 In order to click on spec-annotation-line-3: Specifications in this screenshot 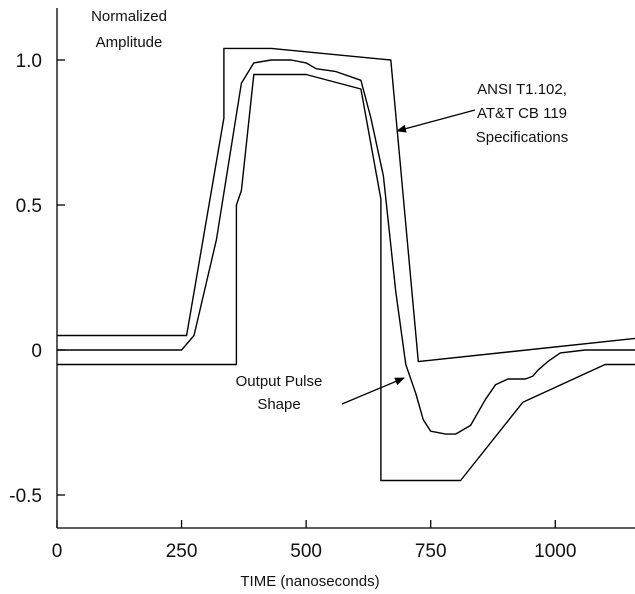, I will do `click(522, 137)`.